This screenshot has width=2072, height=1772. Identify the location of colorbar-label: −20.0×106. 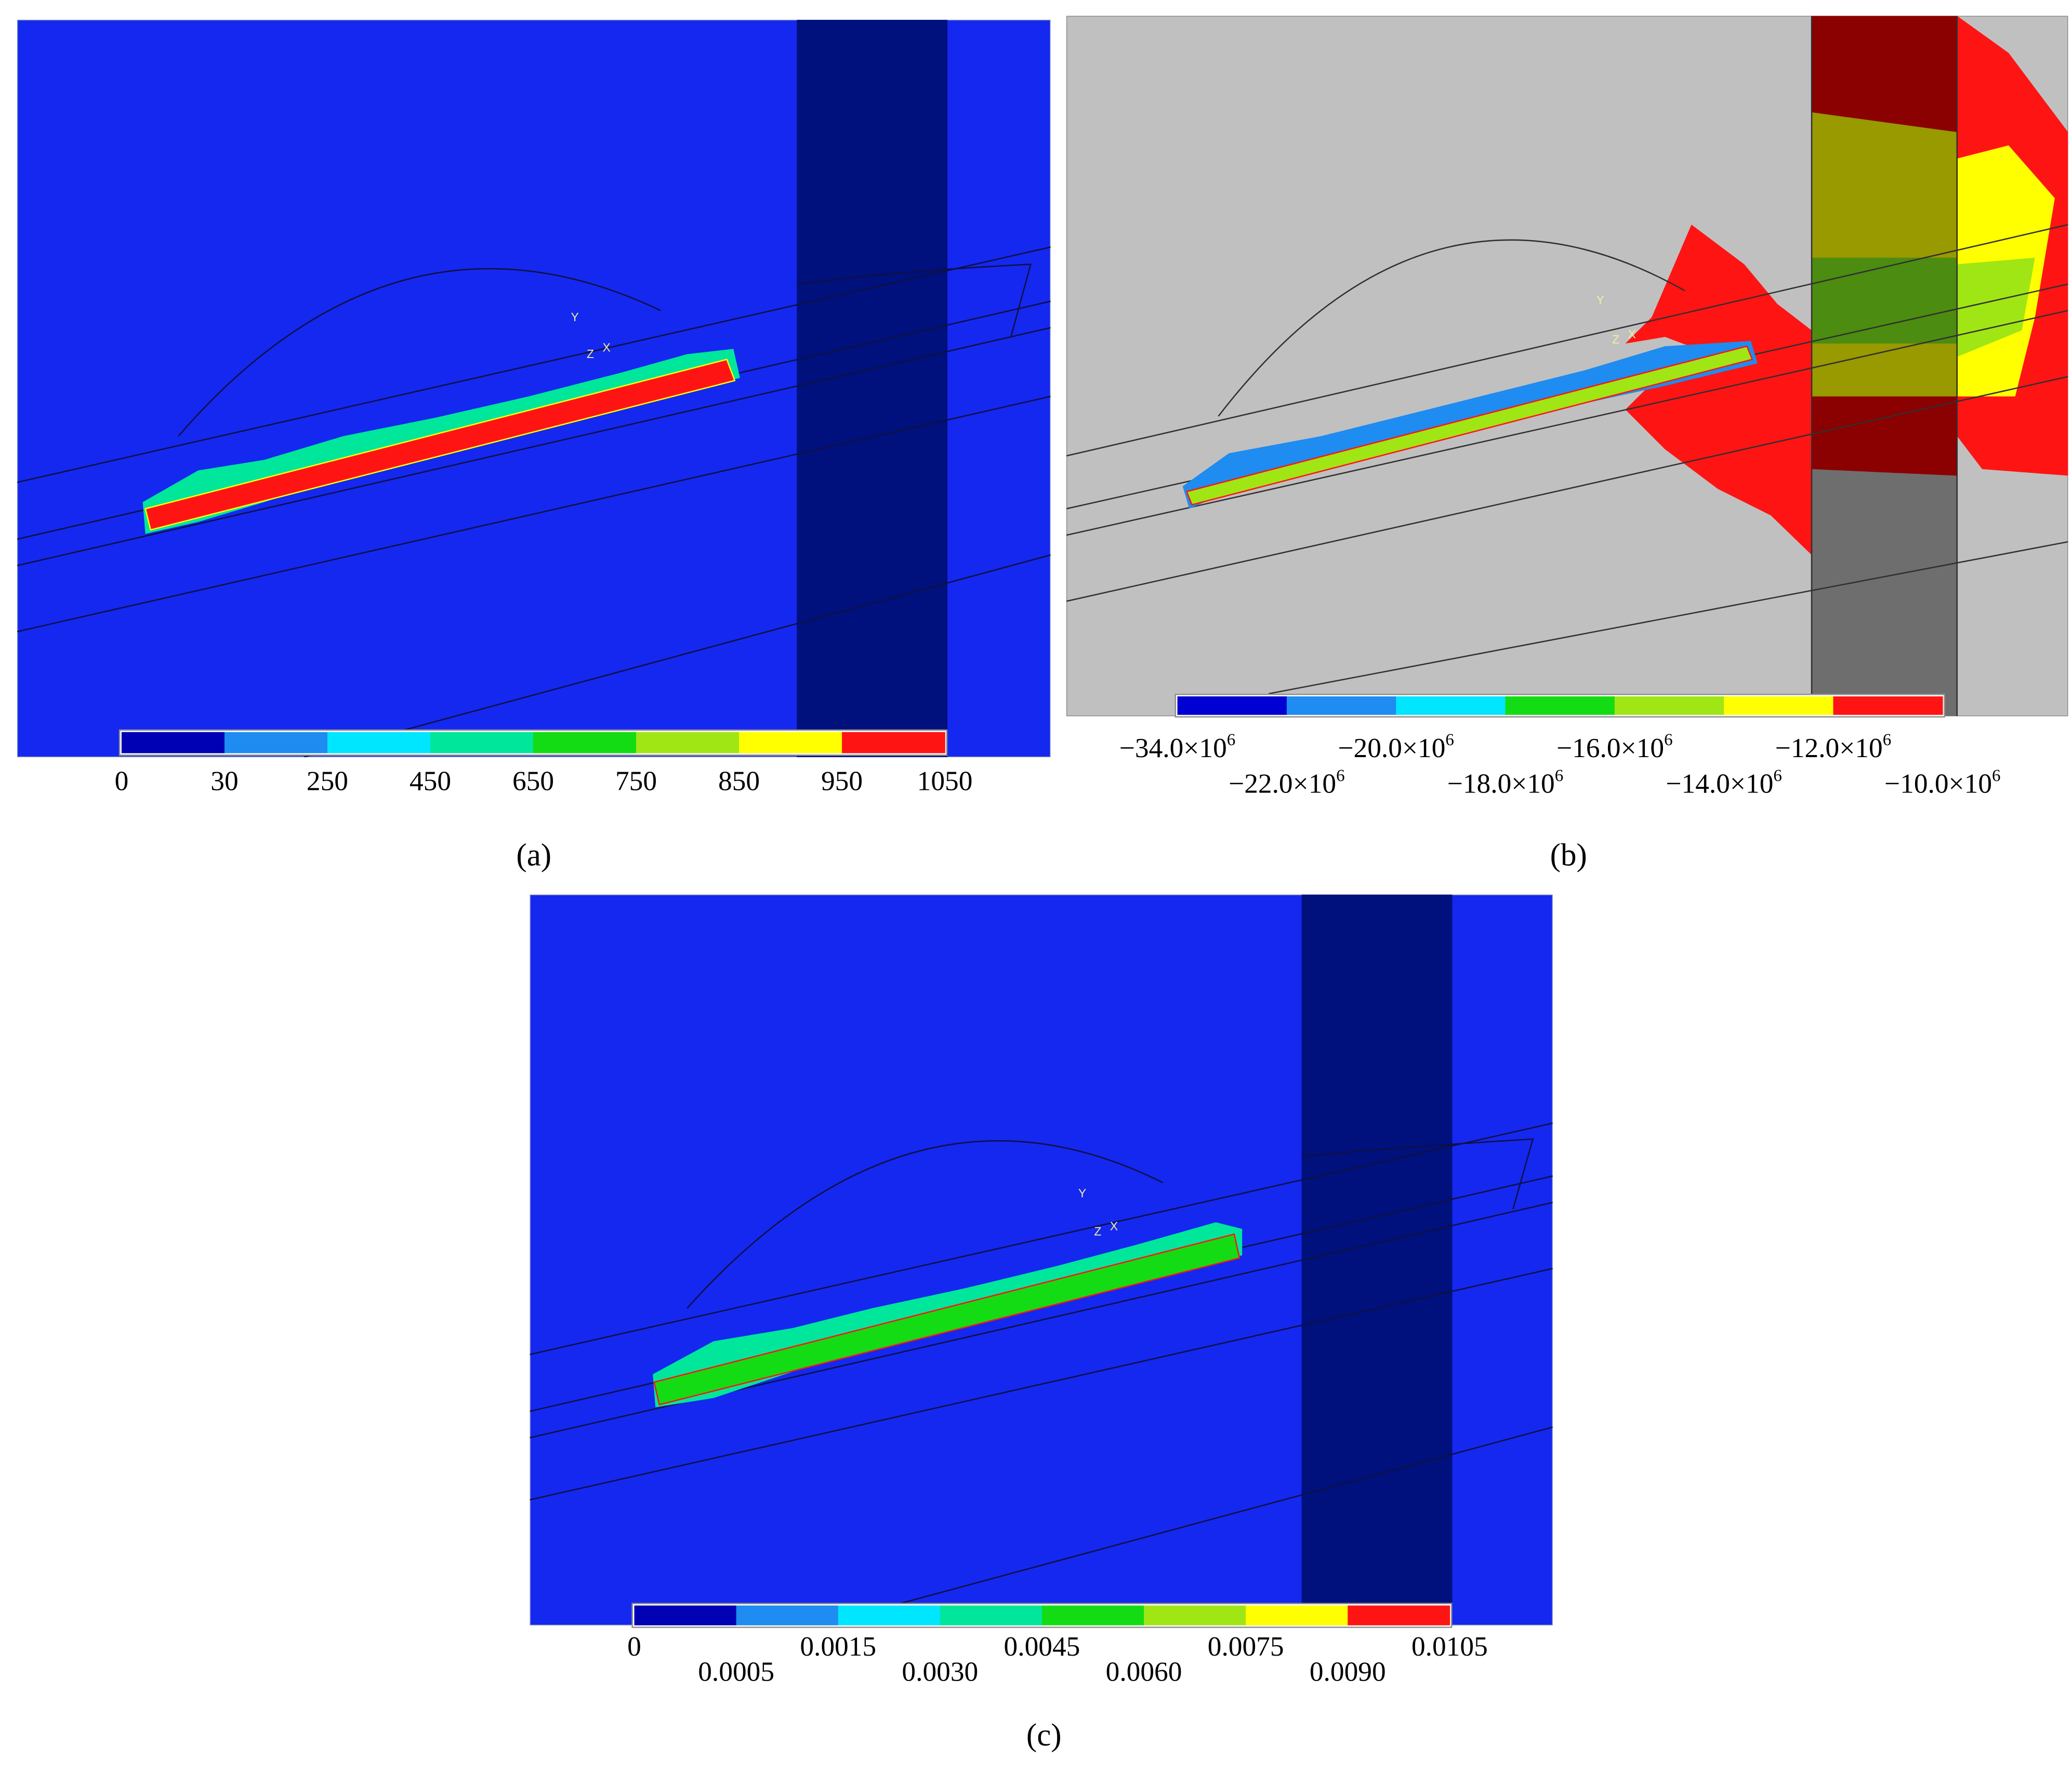
(1396, 747).